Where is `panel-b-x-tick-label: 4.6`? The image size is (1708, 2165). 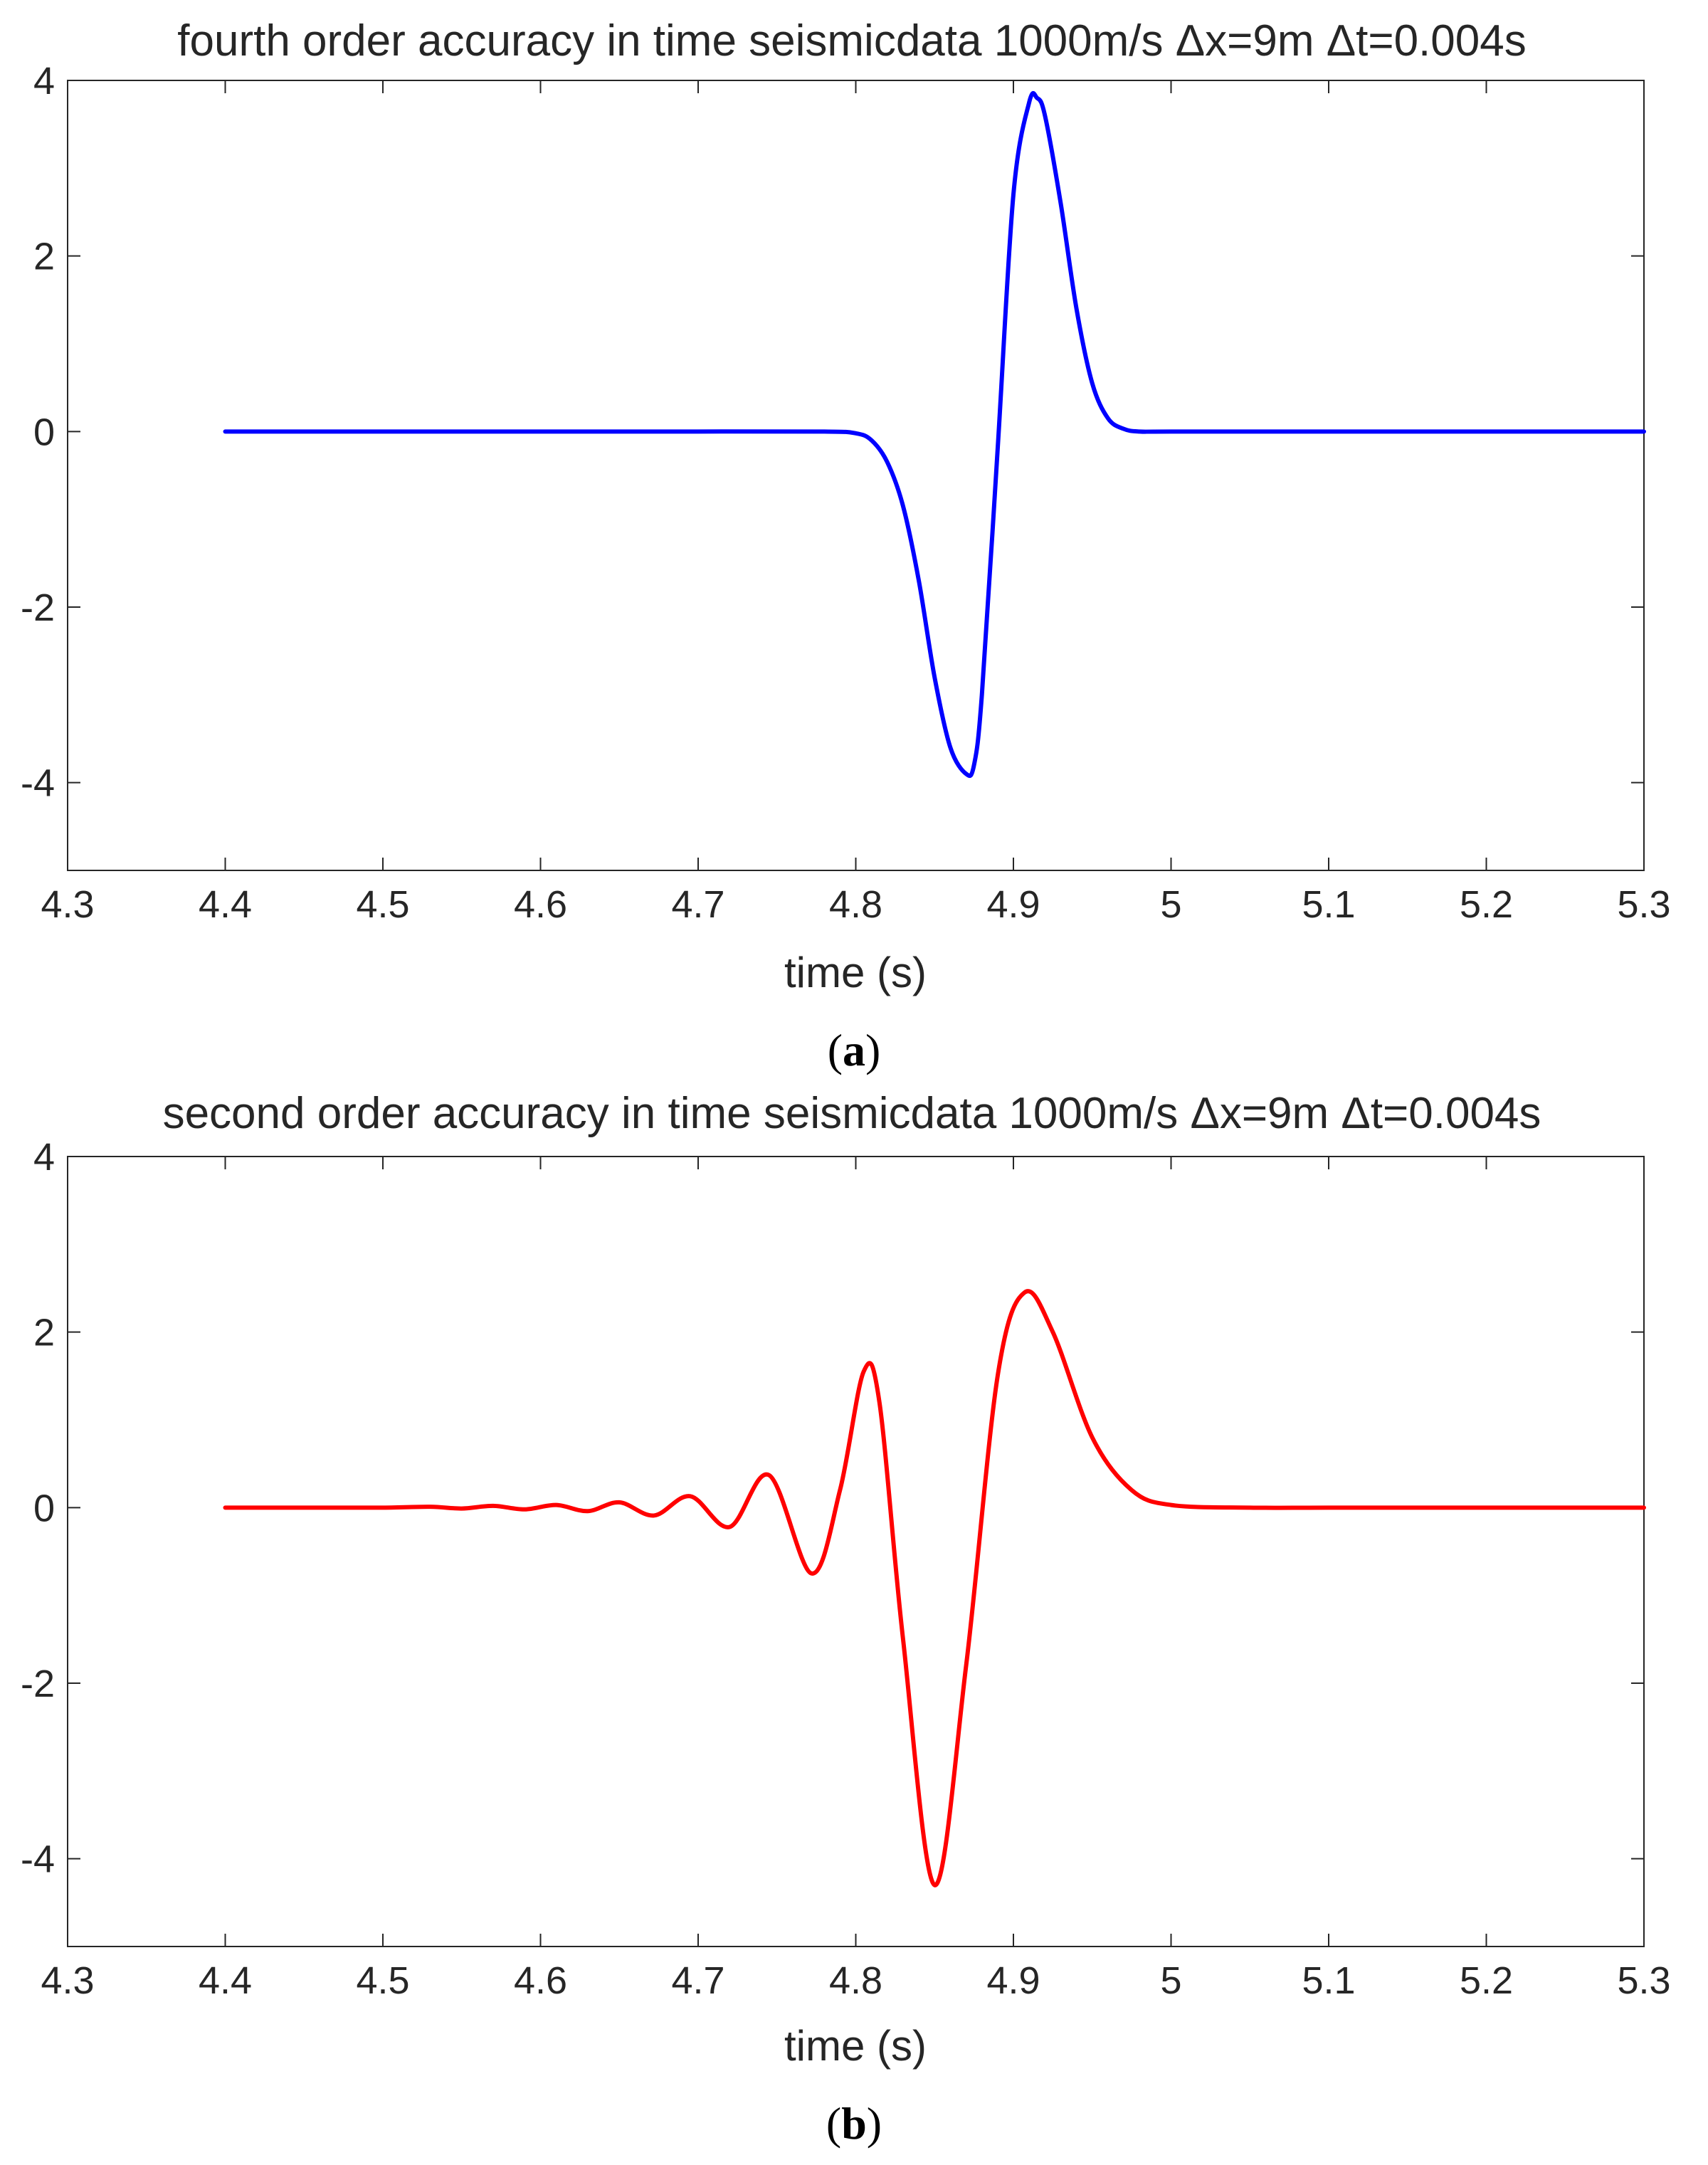
panel-b-x-tick-label: 4.6 is located at coordinates (540, 1980).